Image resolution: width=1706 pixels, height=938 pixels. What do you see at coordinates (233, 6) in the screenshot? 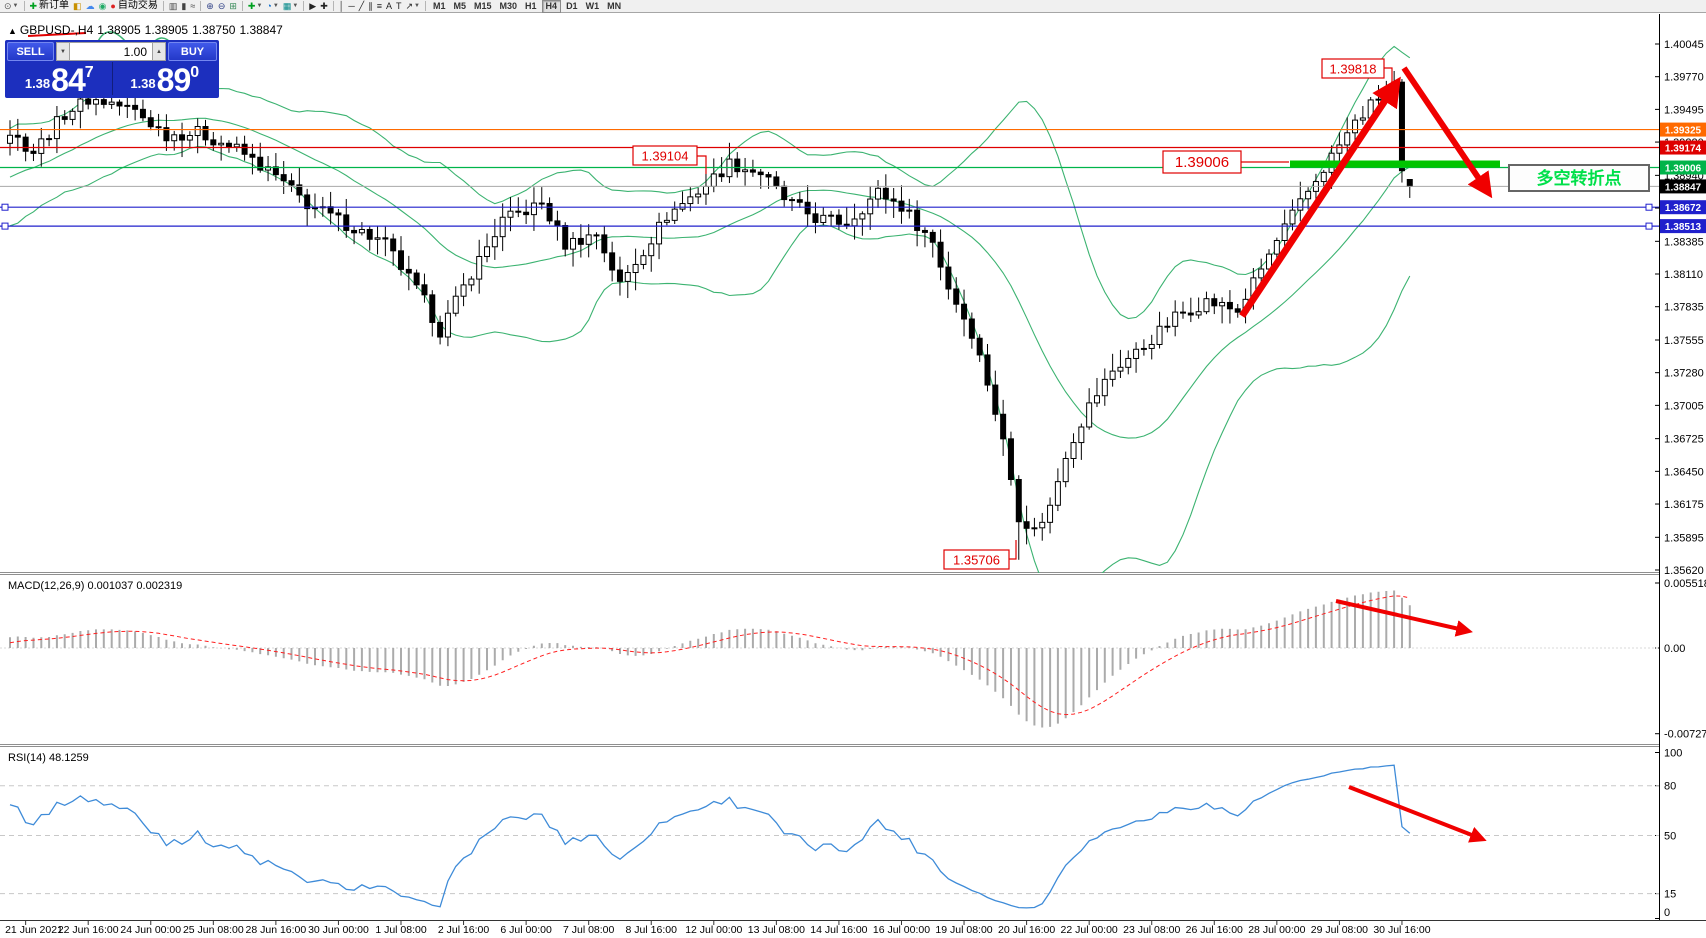
I see `tile-windows-icon: ⊞` at bounding box center [233, 6].